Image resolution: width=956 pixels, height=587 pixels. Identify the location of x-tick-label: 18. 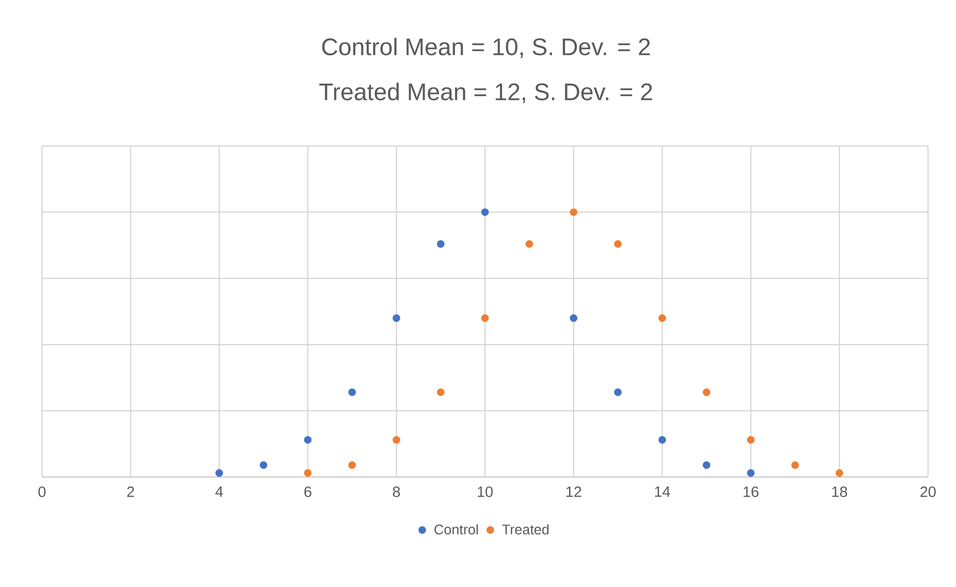
(840, 492).